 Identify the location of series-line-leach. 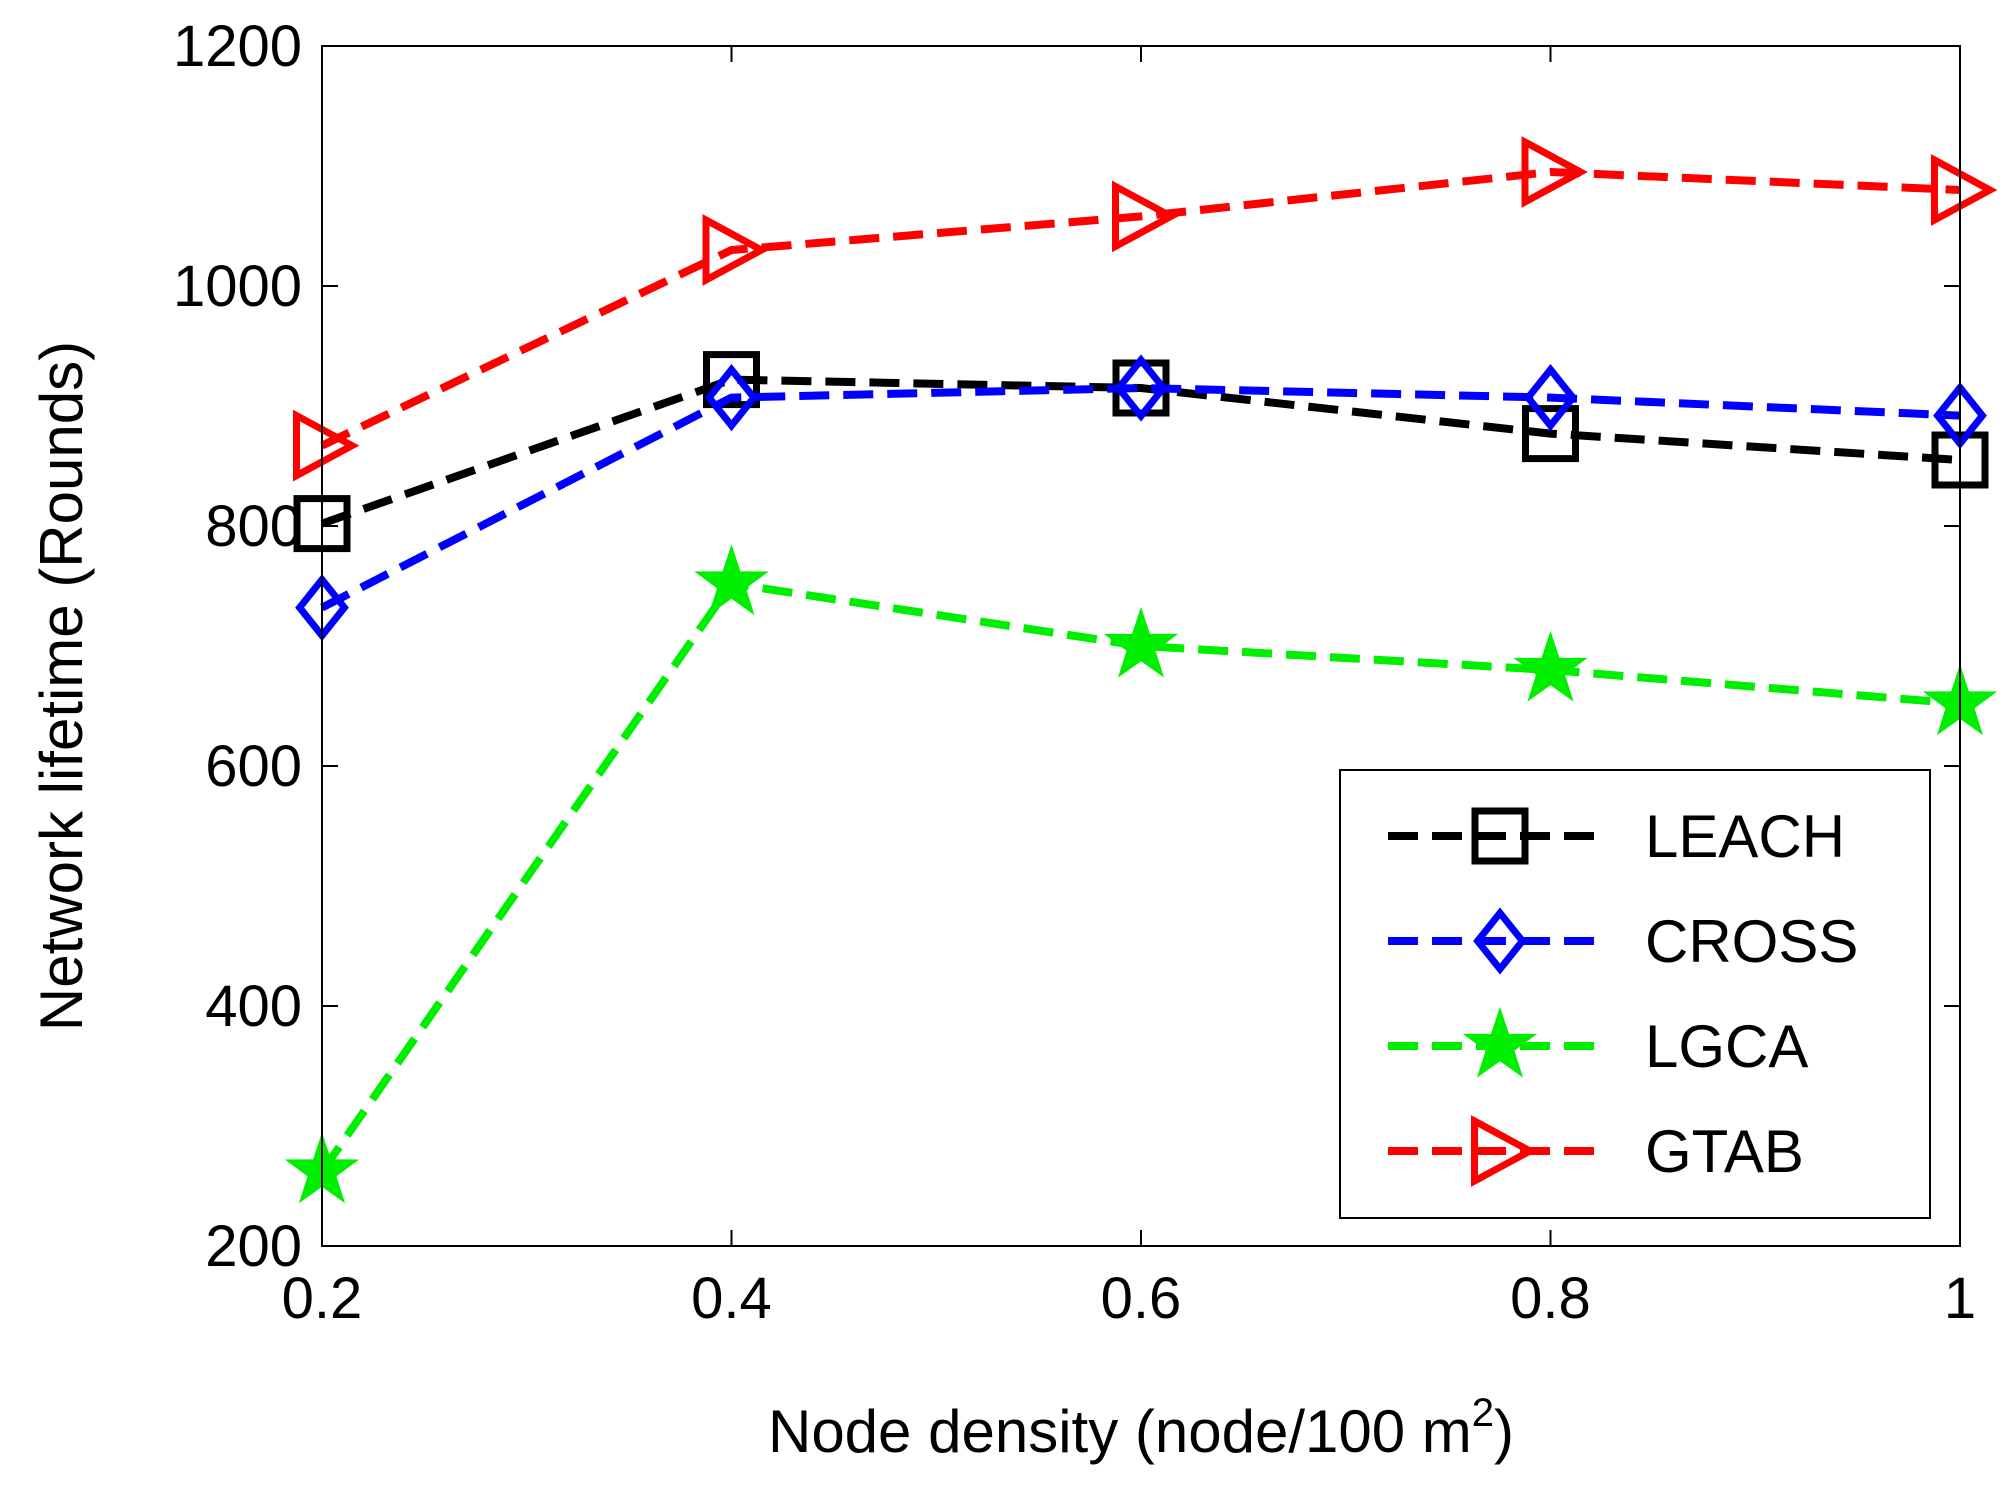
(1140, 451).